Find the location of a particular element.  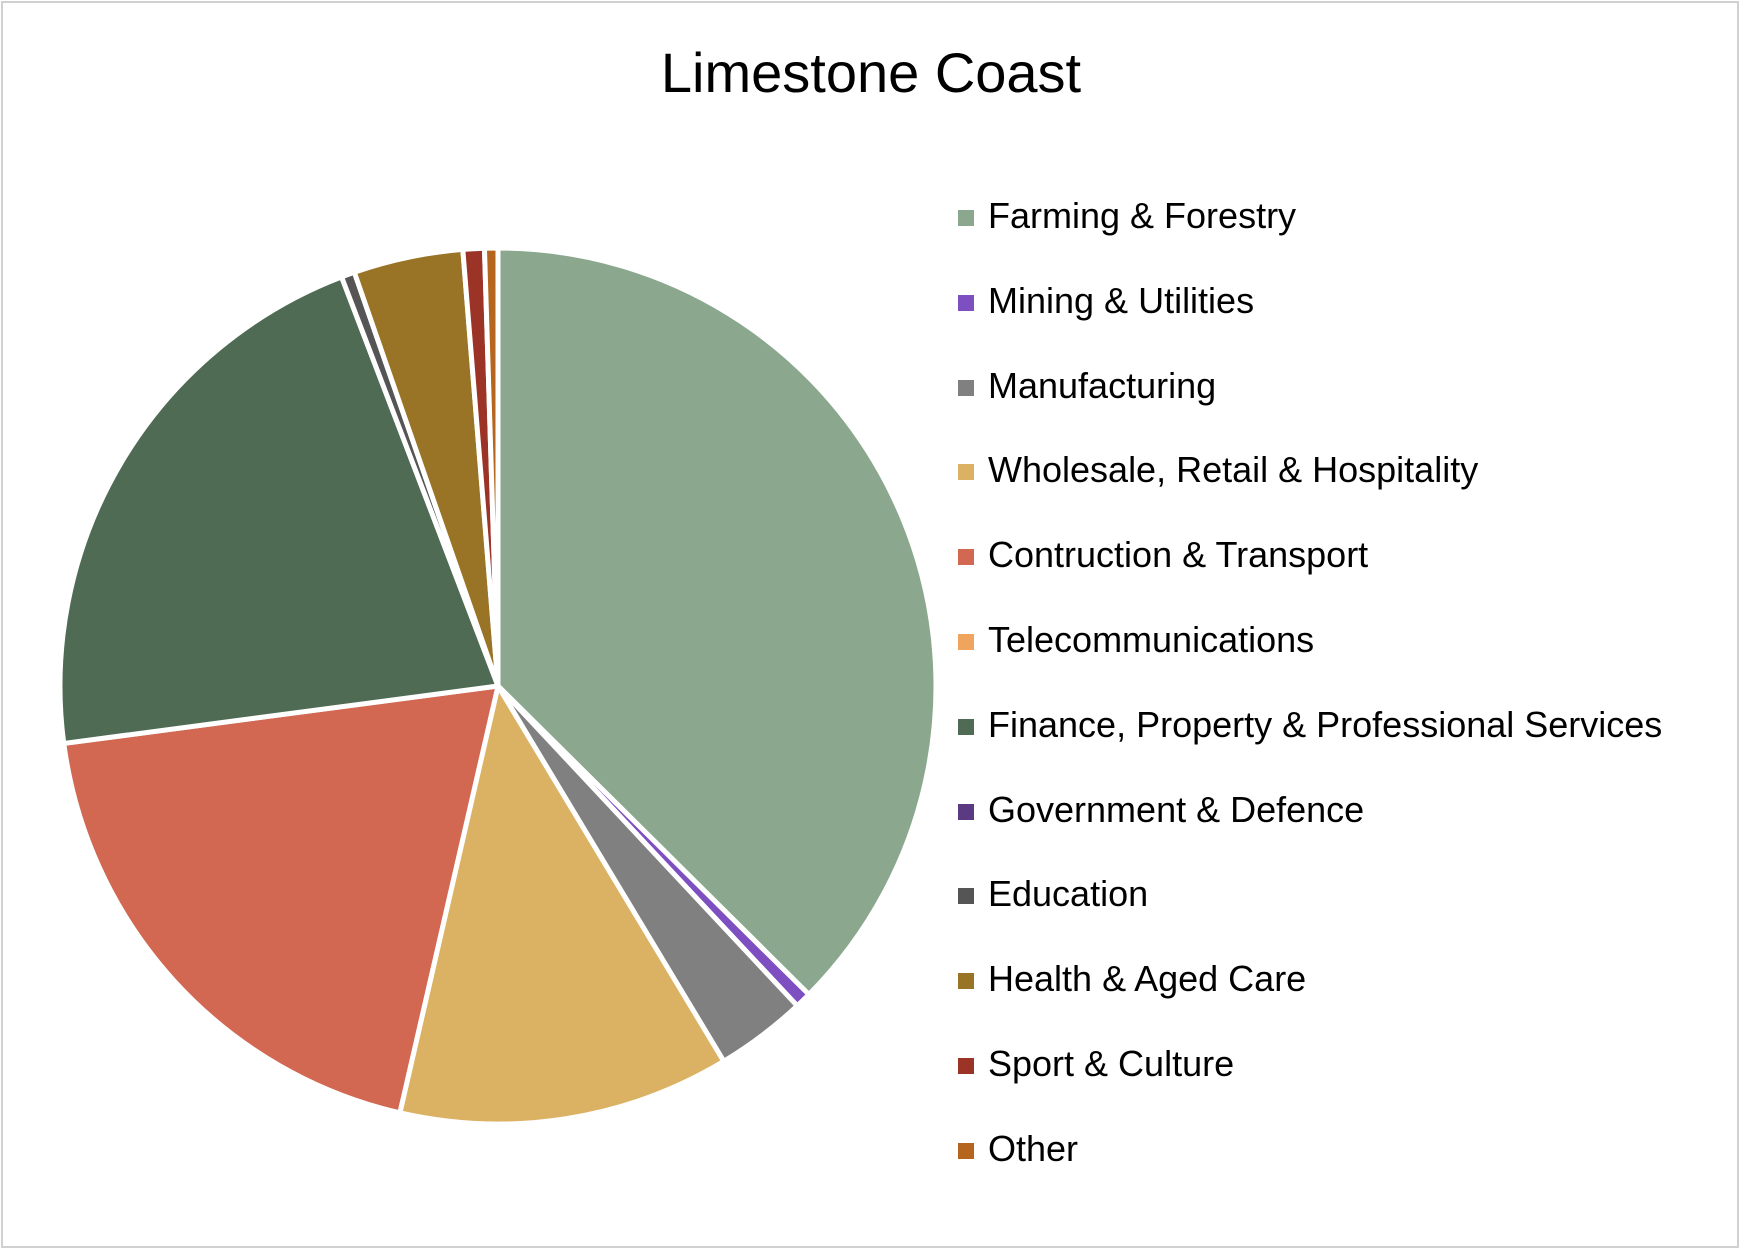

legend-item: Contruction & Transport is located at coordinates (1310, 571).